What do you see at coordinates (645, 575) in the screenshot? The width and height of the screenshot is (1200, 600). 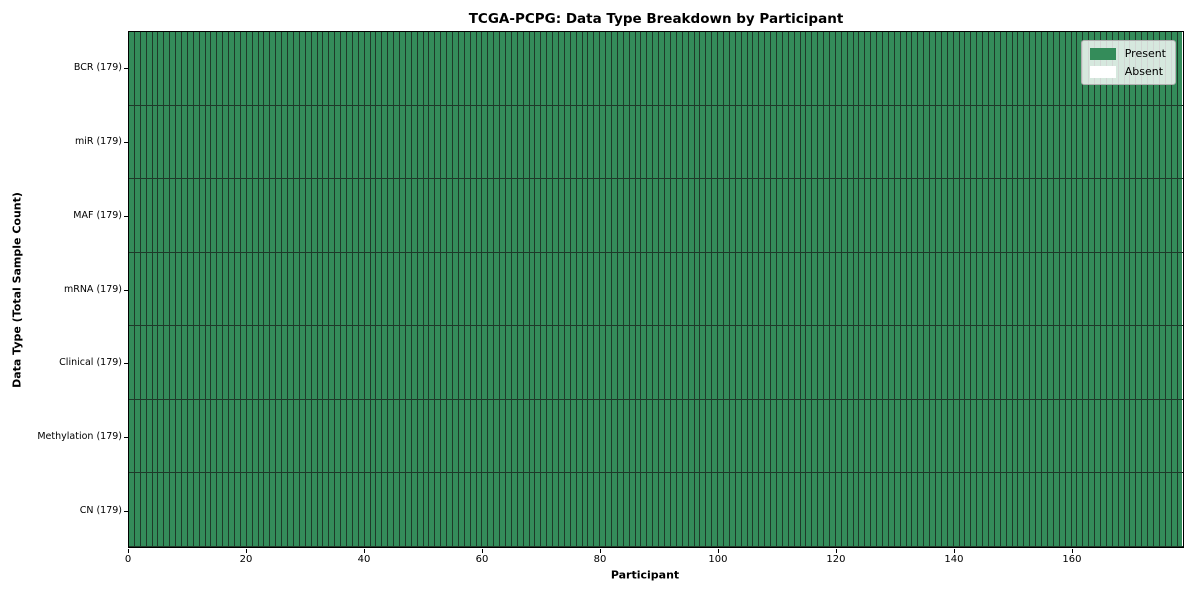 I see `x-axis-title: Participant` at bounding box center [645, 575].